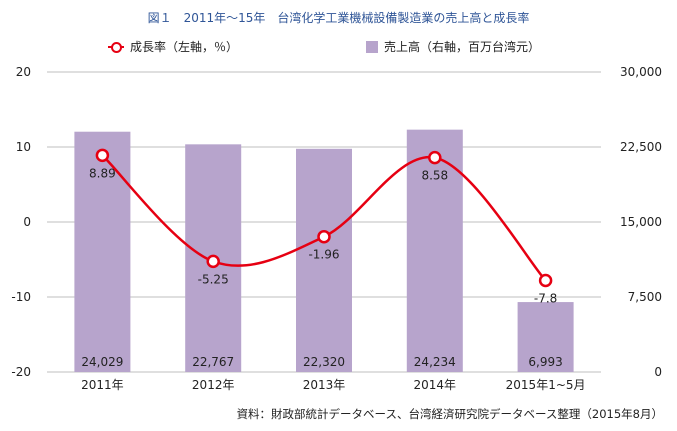 The image size is (677, 431). I want to click on legend-label-growth-rate: 成長率（左軸，％）, so click(184, 47).